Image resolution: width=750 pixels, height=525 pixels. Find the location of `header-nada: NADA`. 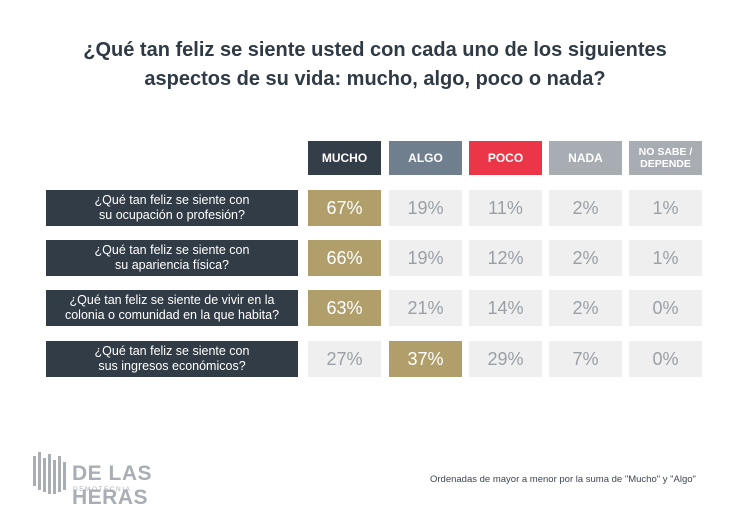

header-nada: NADA is located at coordinates (585, 158).